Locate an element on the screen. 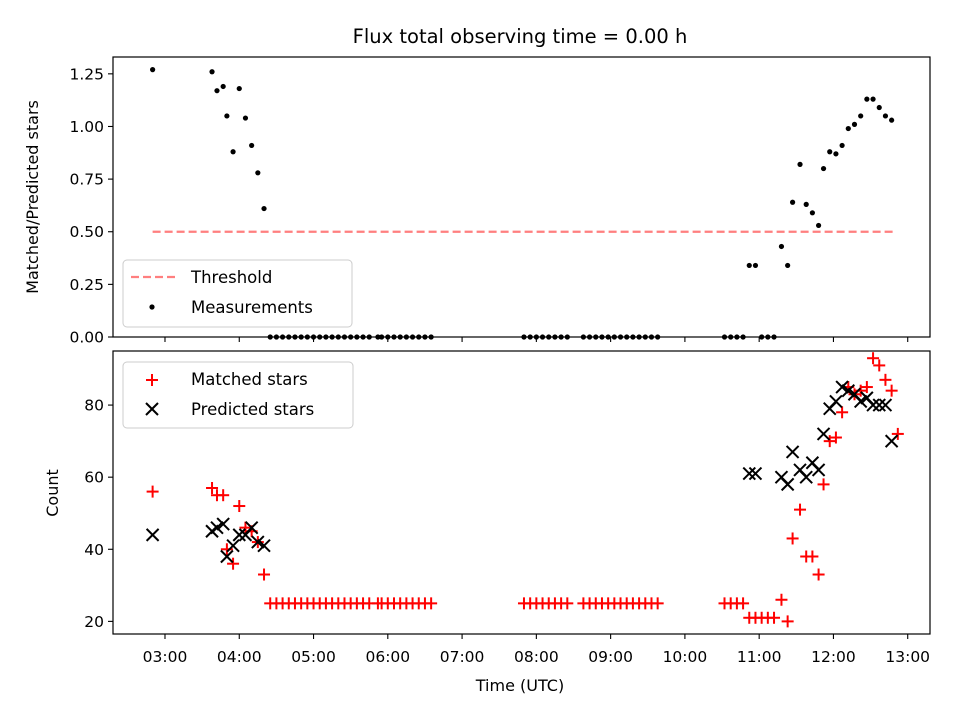 The image size is (960, 720). bottom-ytick-label: 60 is located at coordinates (94, 478).